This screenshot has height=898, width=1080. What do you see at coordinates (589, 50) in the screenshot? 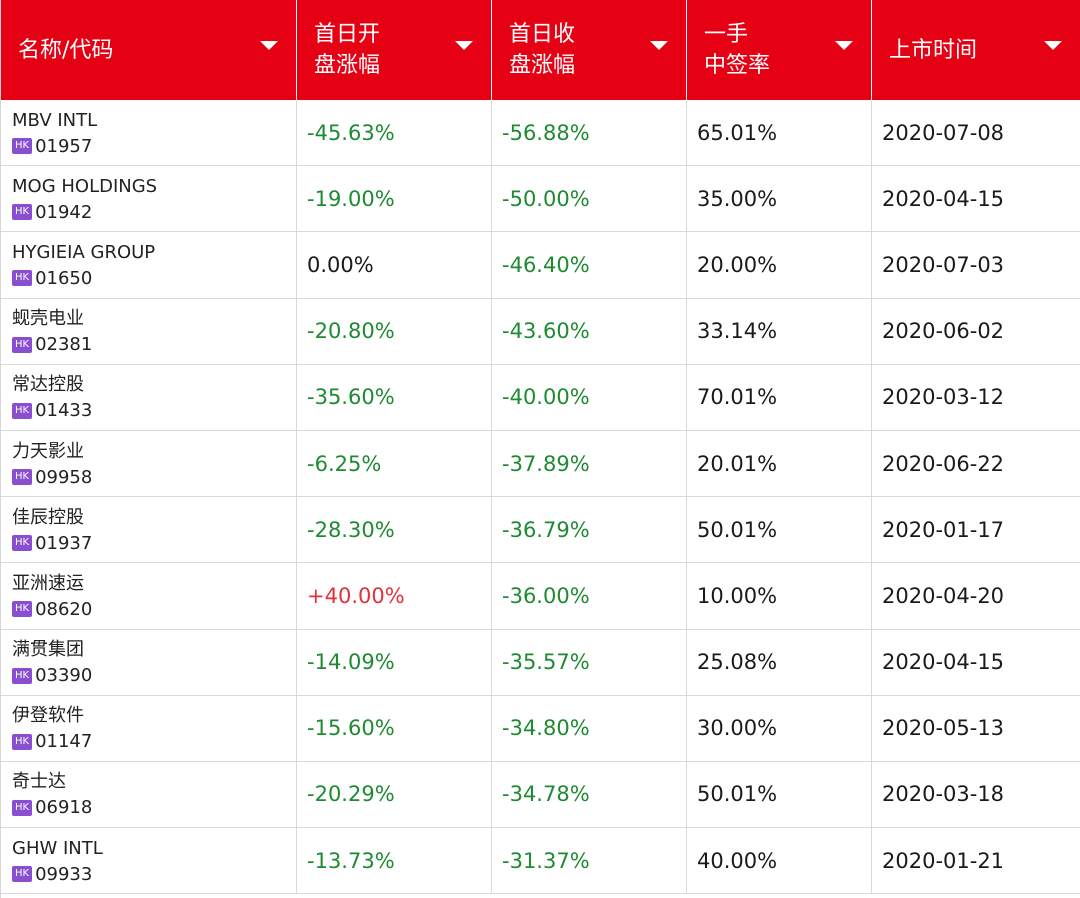
I see `column-header-close-change: 首日收 盘涨幅` at bounding box center [589, 50].